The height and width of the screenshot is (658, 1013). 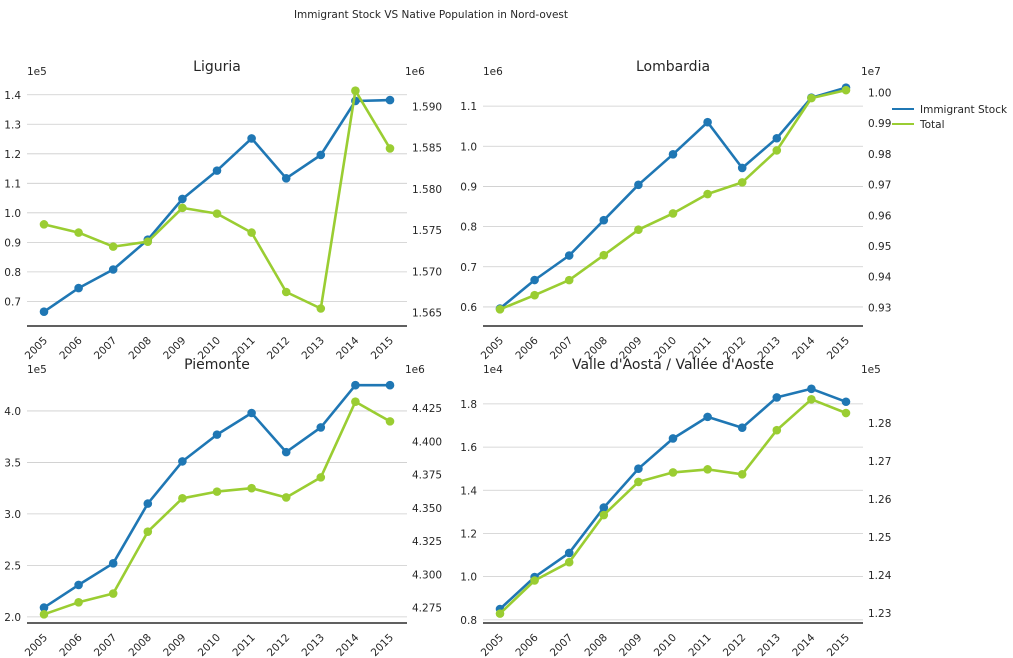 I want to click on right-tick-label: 1.565, so click(x=427, y=314).